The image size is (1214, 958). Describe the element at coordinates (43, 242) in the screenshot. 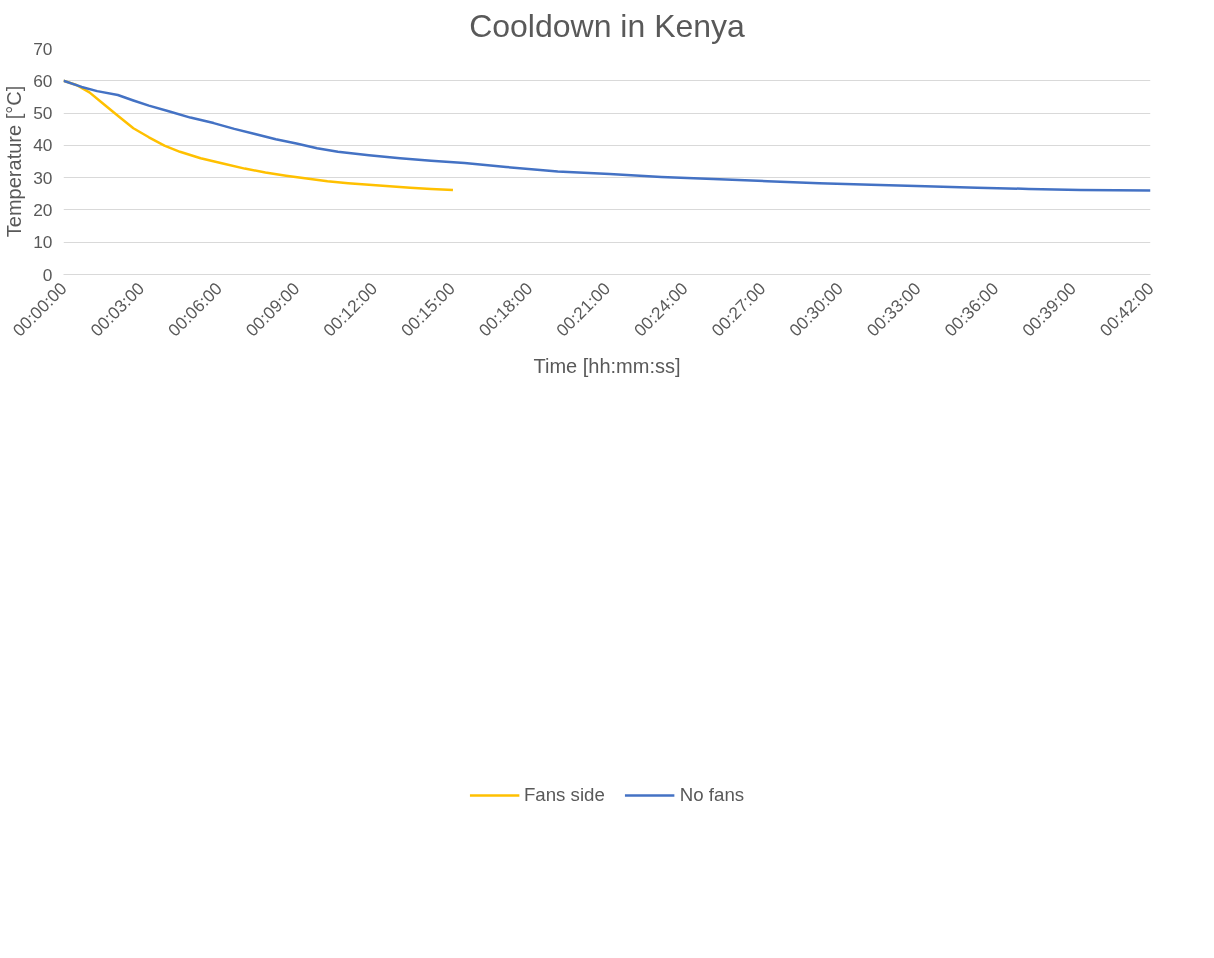

I see `y-tick-label: 10` at that location.